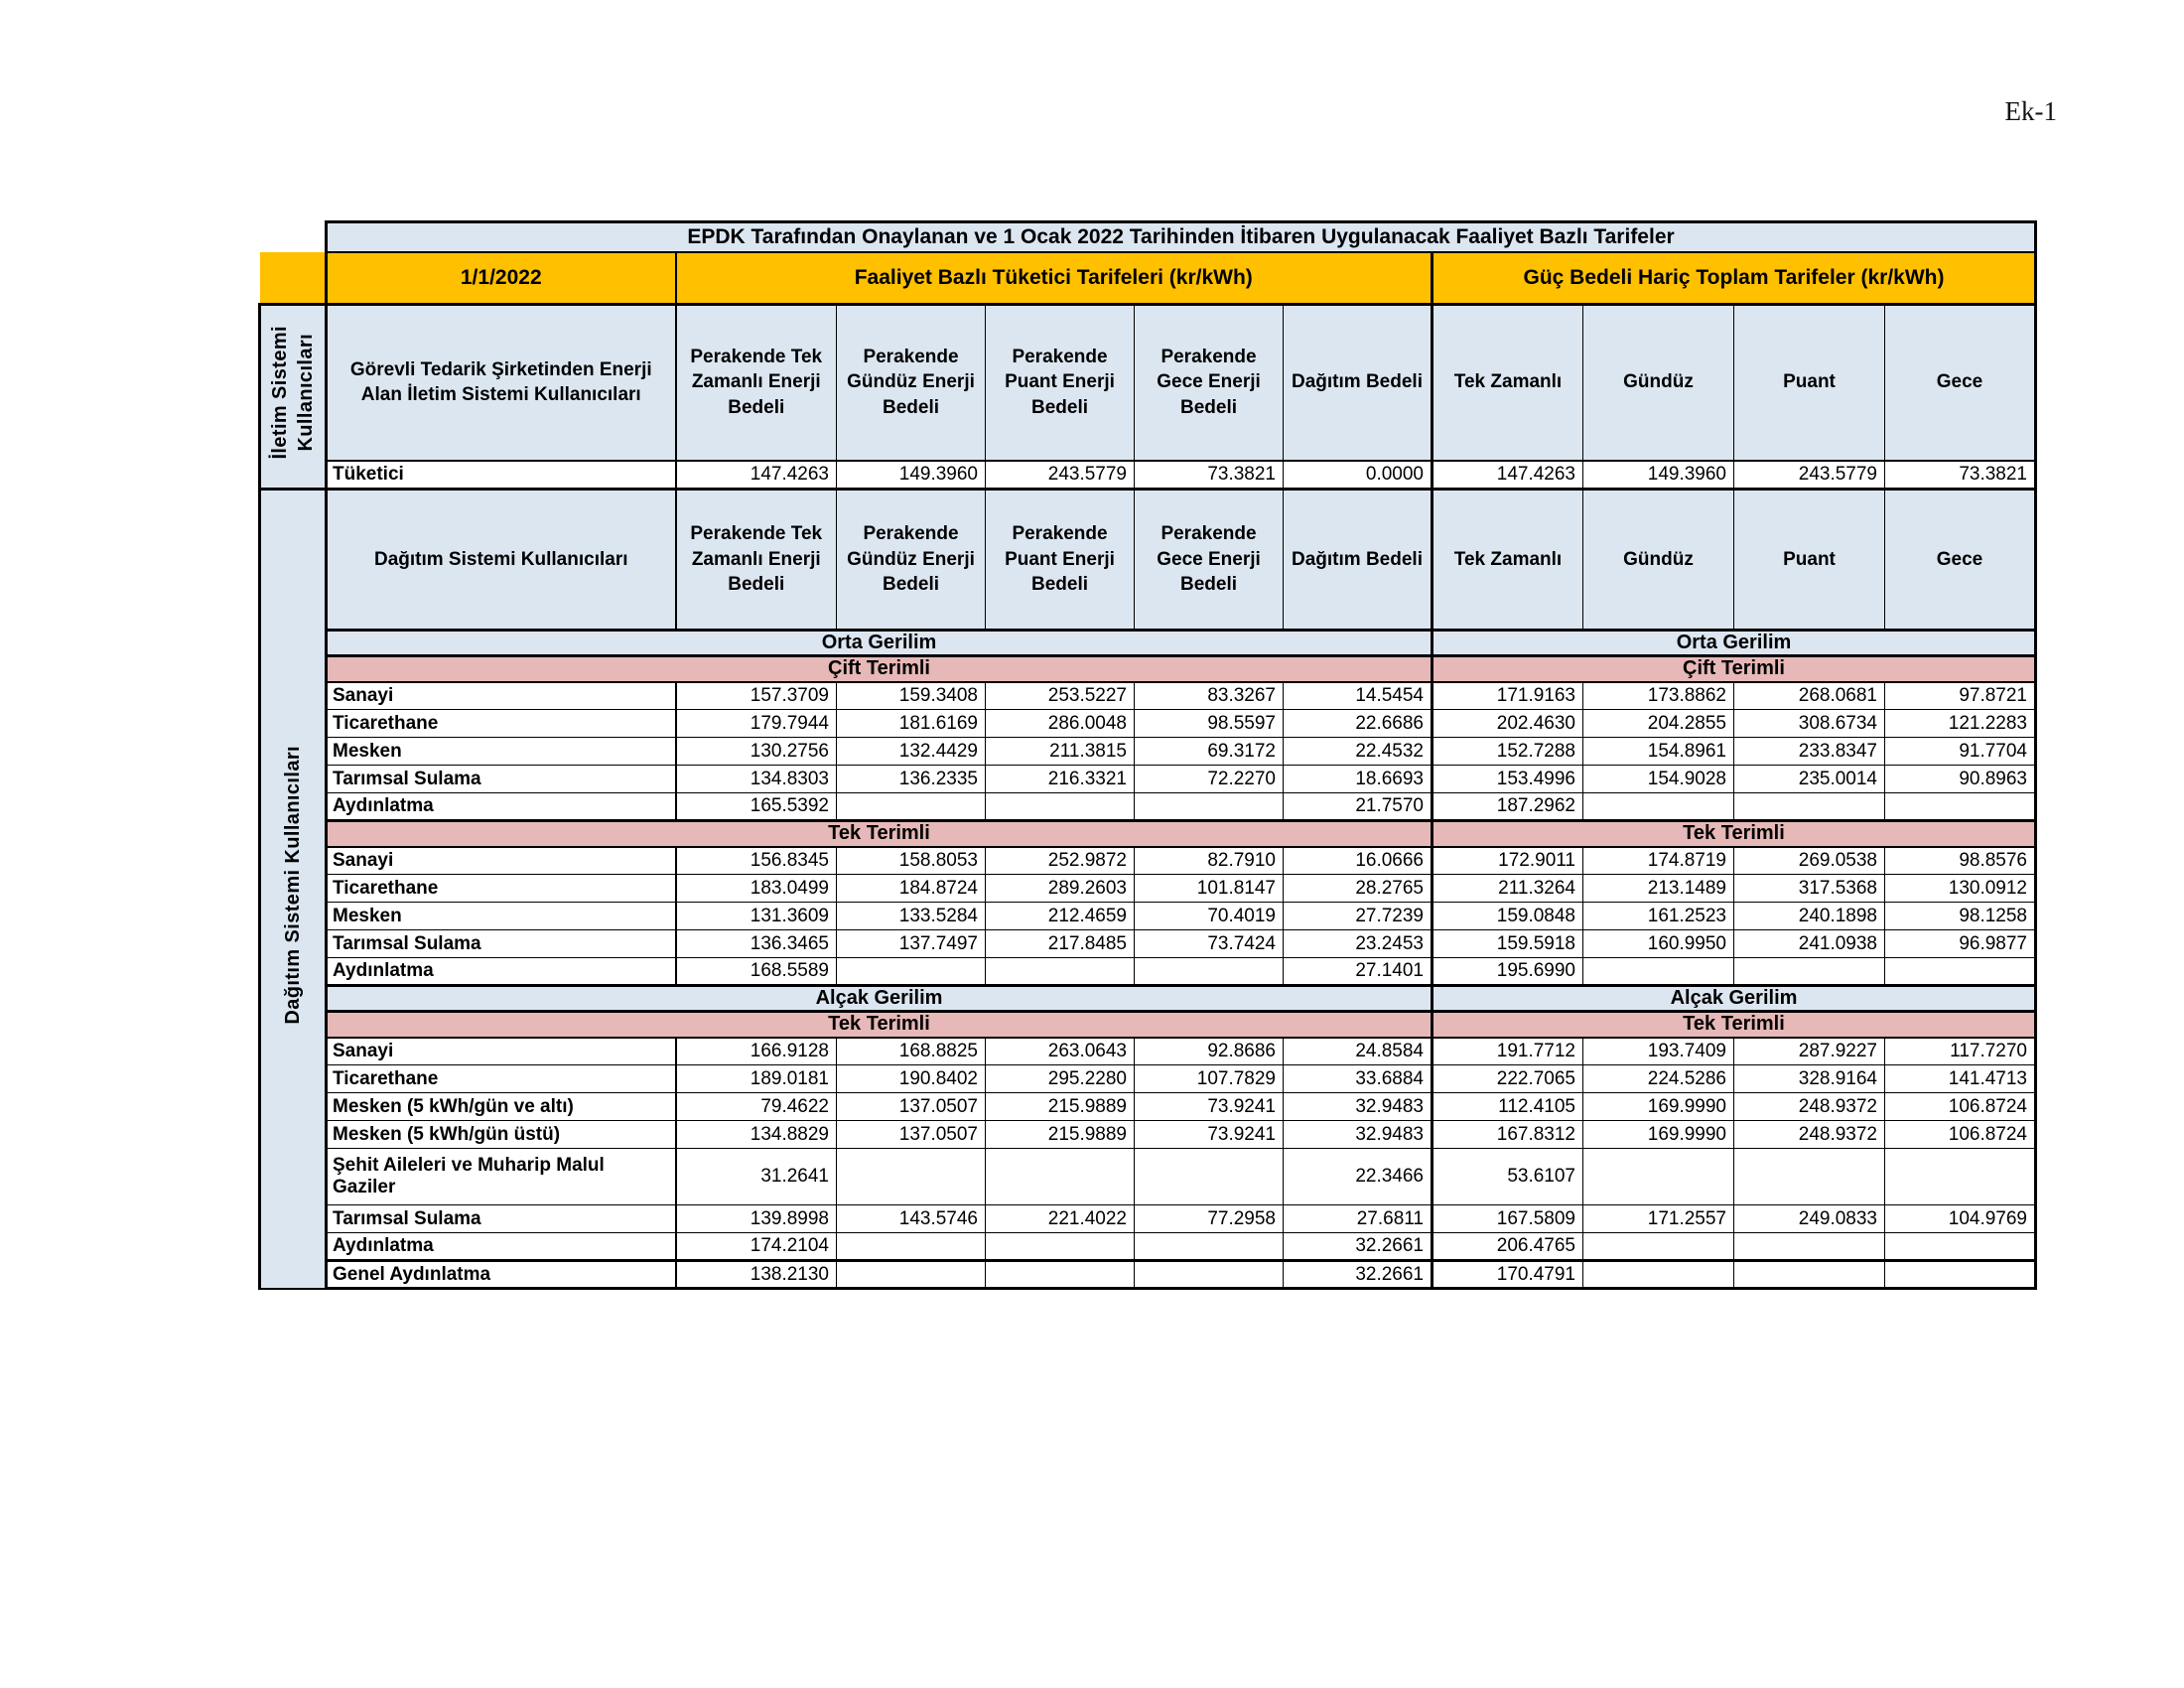 The width and height of the screenshot is (2184, 1688). Describe the element at coordinates (2030, 111) in the screenshot. I see `appendix-label: Ek-1` at that location.